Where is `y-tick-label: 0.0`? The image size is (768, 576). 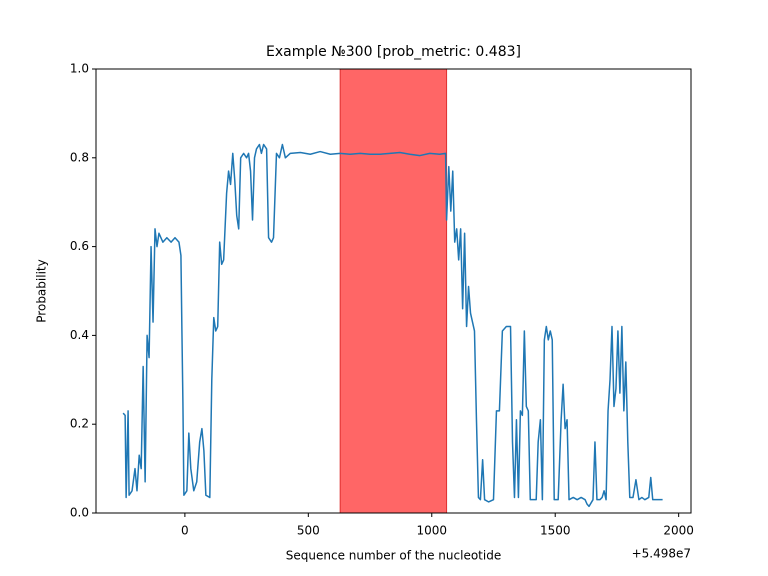 y-tick-label: 0.0 is located at coordinates (79, 513).